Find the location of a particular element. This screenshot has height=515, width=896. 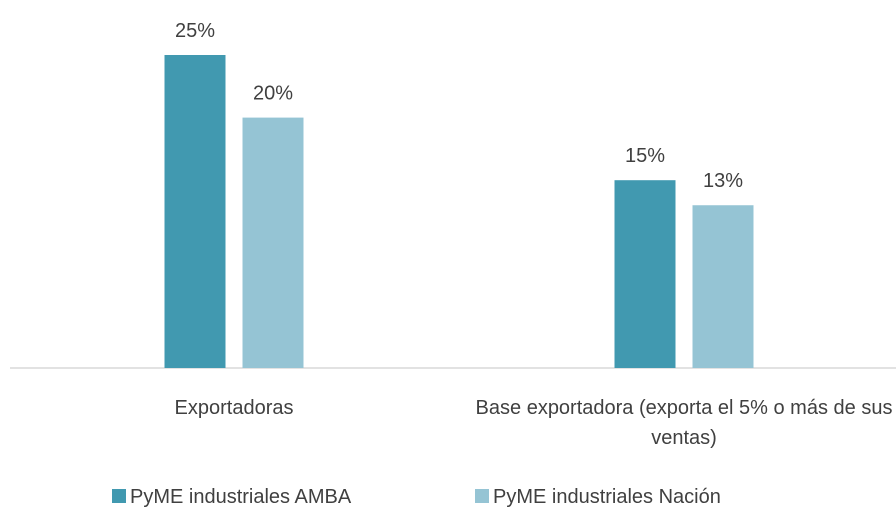

data-label: 20% is located at coordinates (273, 94).